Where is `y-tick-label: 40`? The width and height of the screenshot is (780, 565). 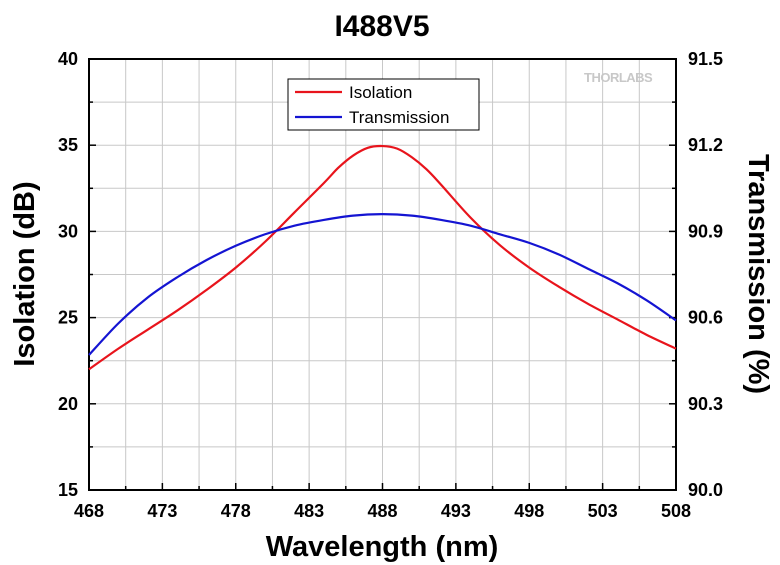 y-tick-label: 40 is located at coordinates (68, 59).